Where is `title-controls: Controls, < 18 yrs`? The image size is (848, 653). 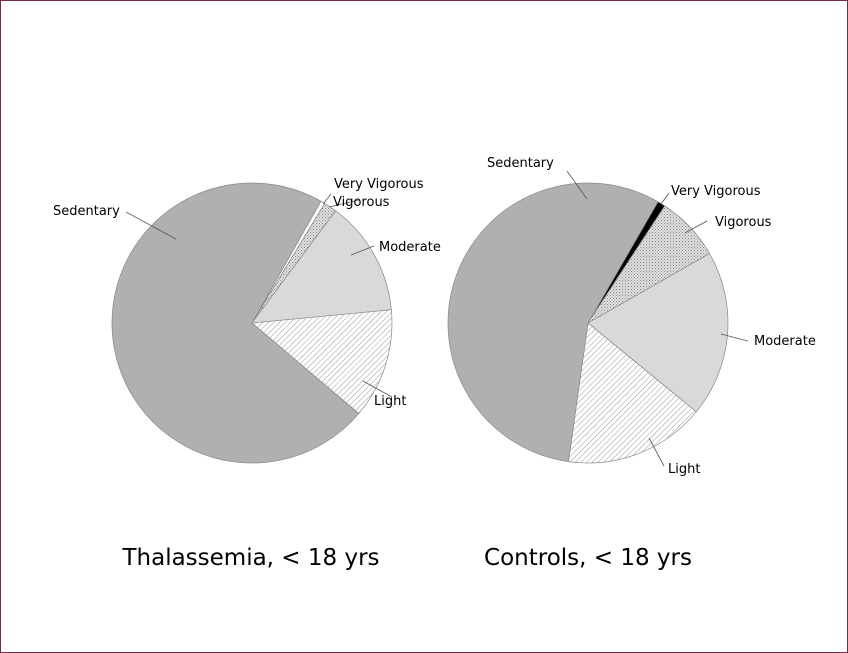 title-controls: Controls, < 18 yrs is located at coordinates (588, 558).